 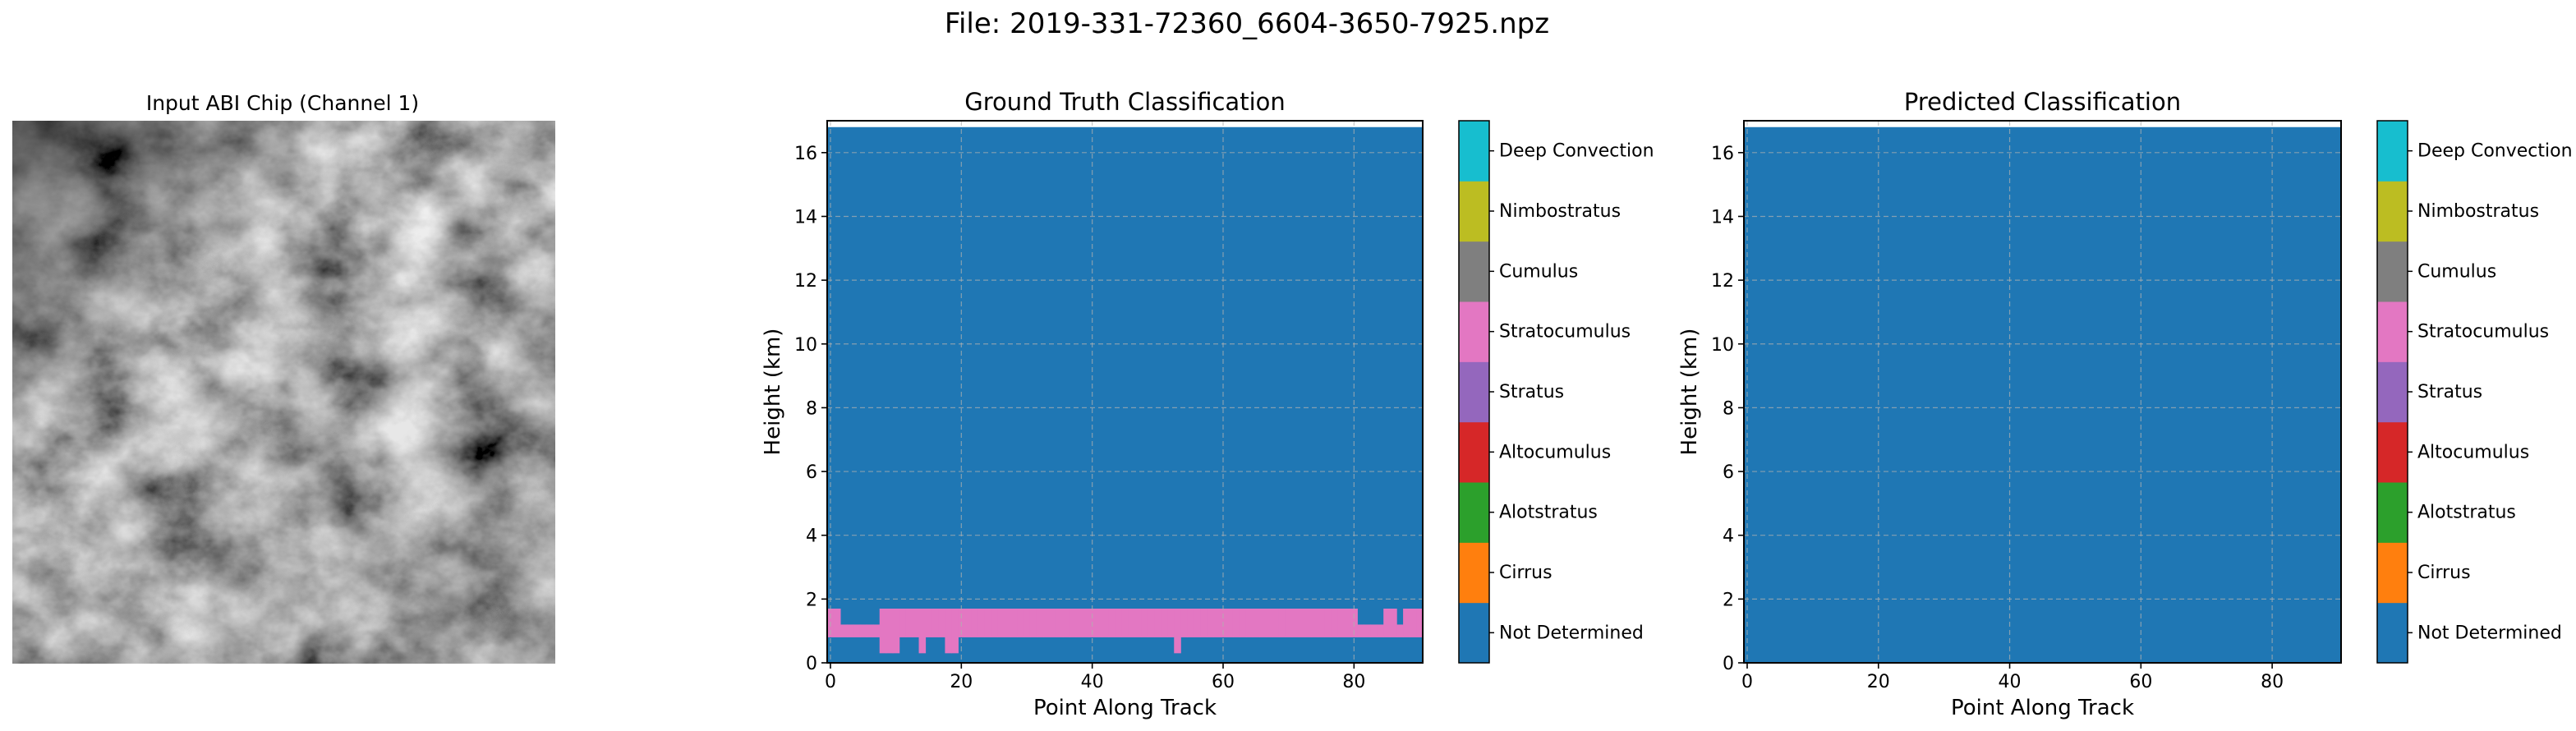 What do you see at coordinates (830, 682) in the screenshot?
I see `x-tick-label: 0` at bounding box center [830, 682].